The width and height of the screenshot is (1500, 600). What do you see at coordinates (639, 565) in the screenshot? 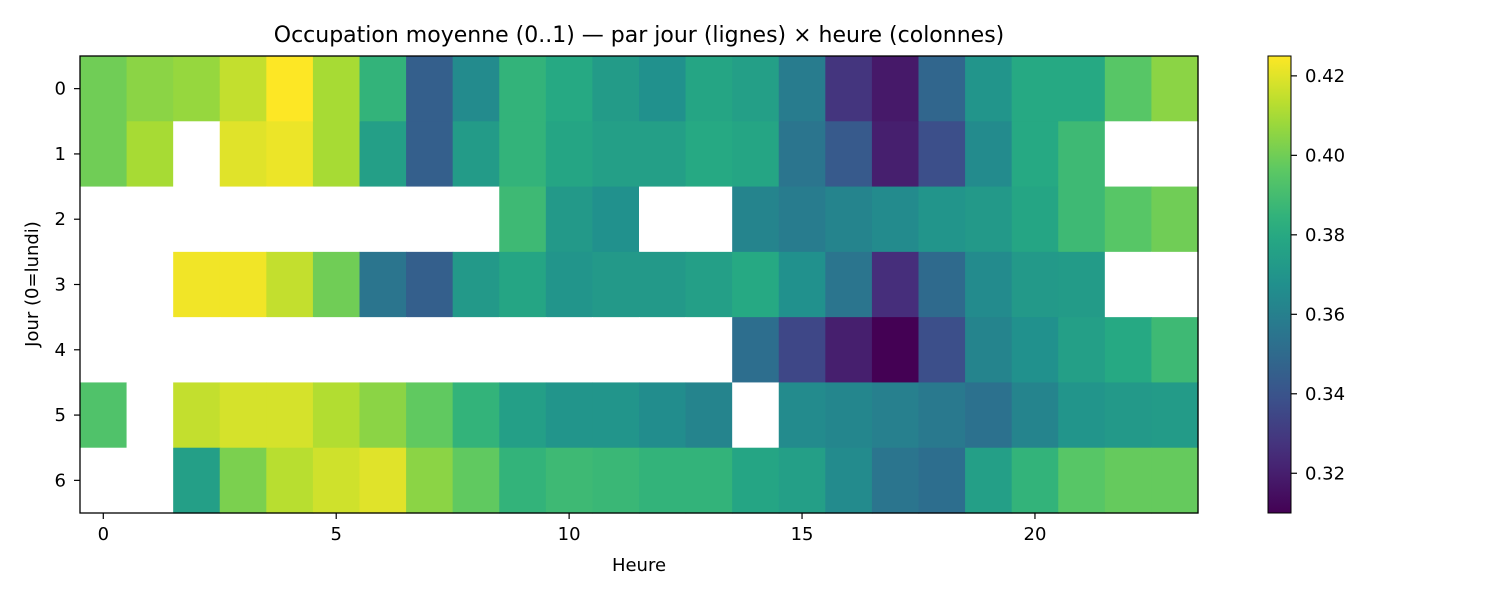
I see `x-axis-label: Heure` at bounding box center [639, 565].